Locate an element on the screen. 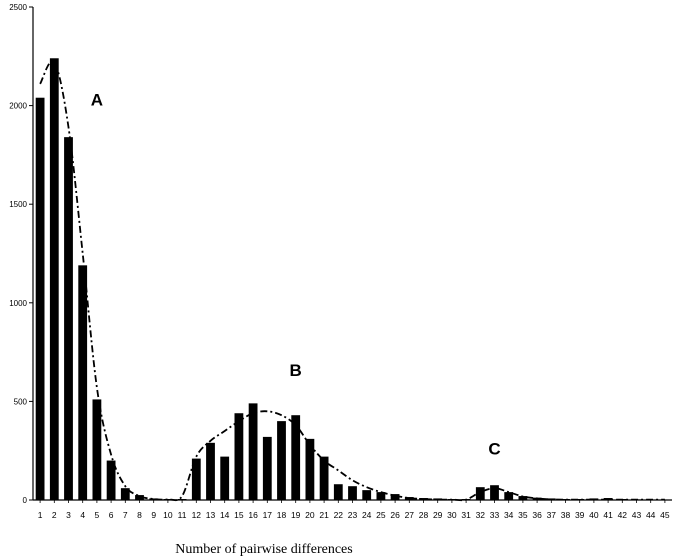 This screenshot has height=560, width=675. x-tick-label: 20 is located at coordinates (310, 515).